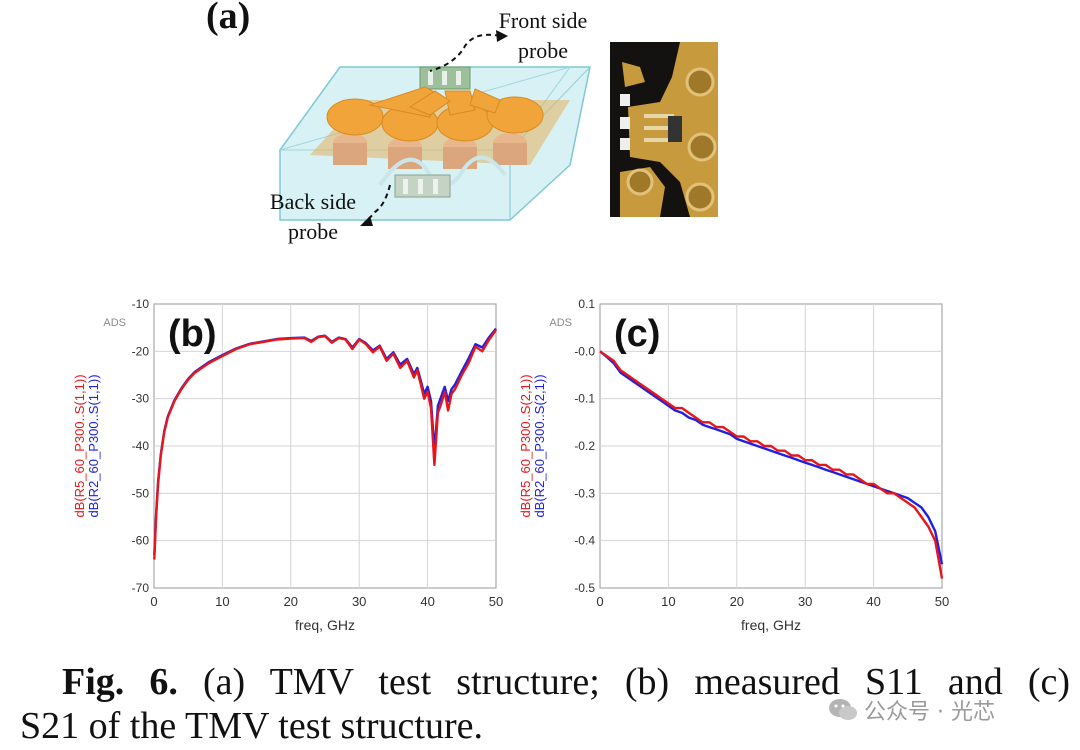 The height and width of the screenshot is (750, 1080). What do you see at coordinates (843, 709) in the screenshot?
I see `wechat-icon` at bounding box center [843, 709].